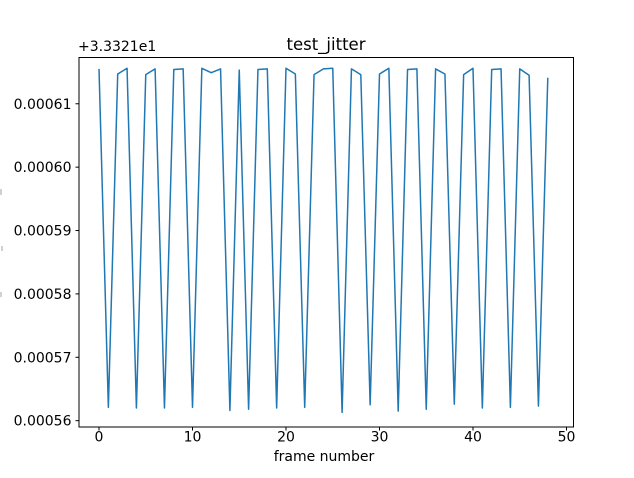  I want to click on chart-title: test_jitter, so click(326, 45).